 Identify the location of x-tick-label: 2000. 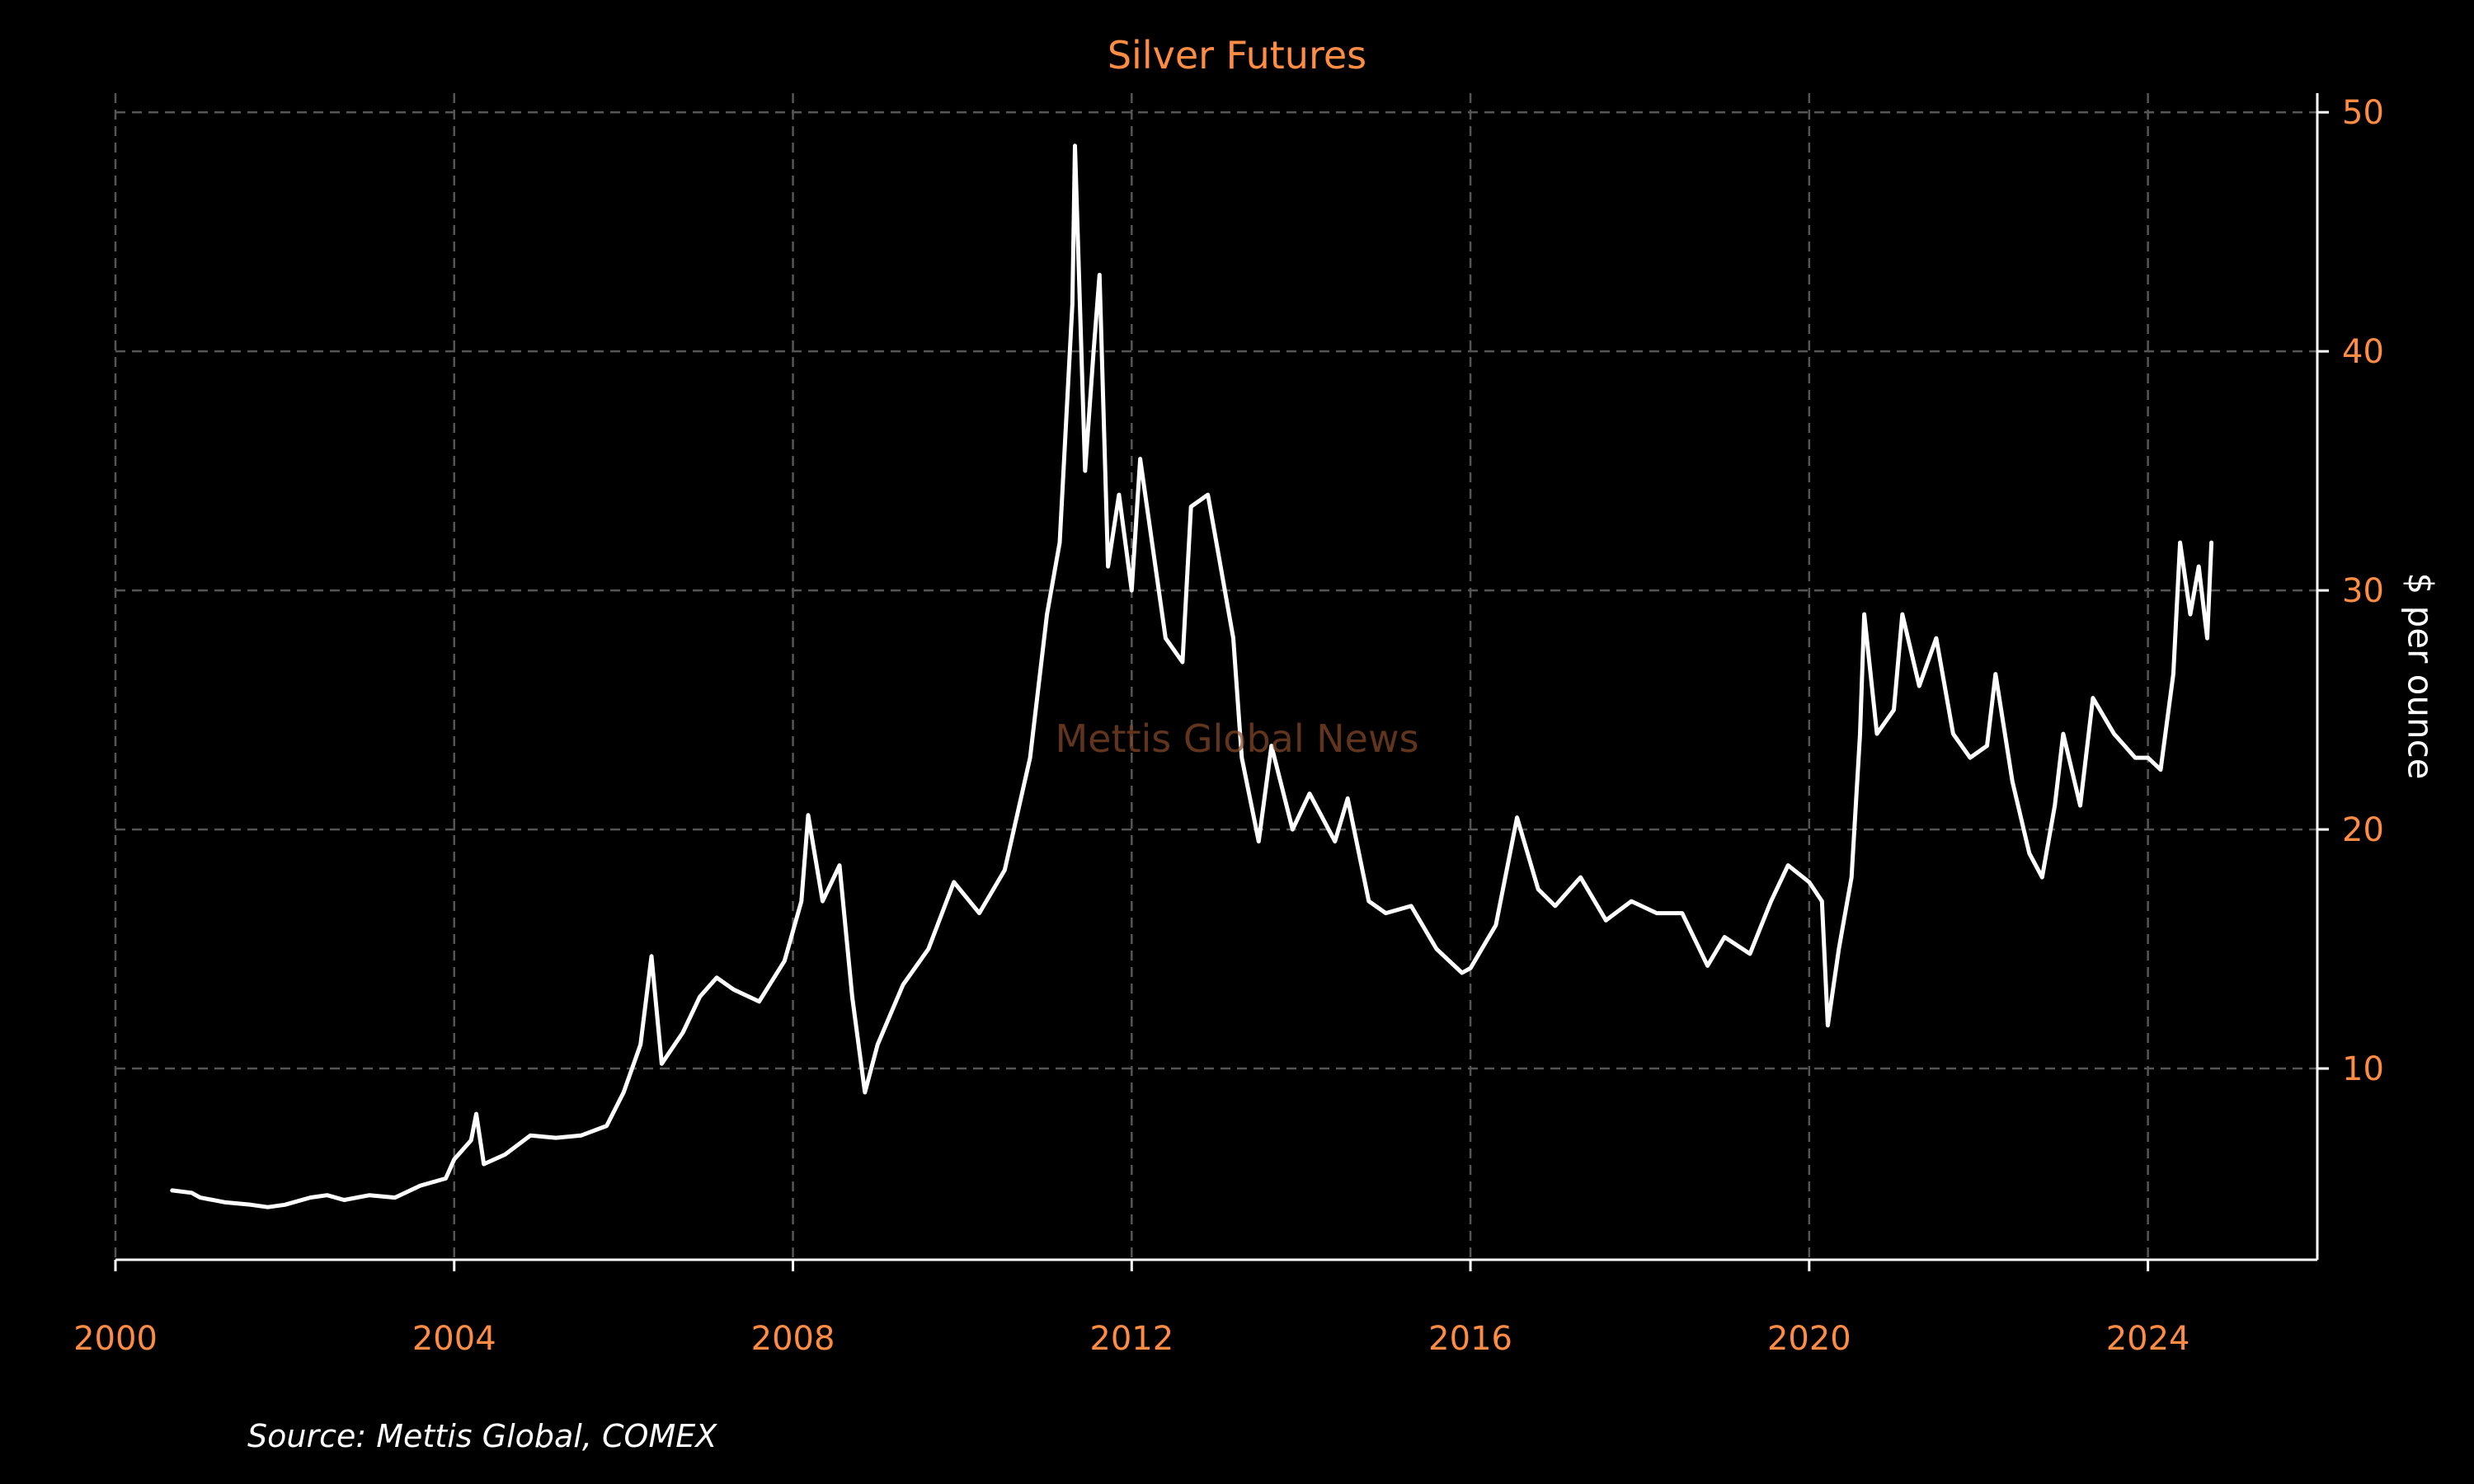
(115, 1339).